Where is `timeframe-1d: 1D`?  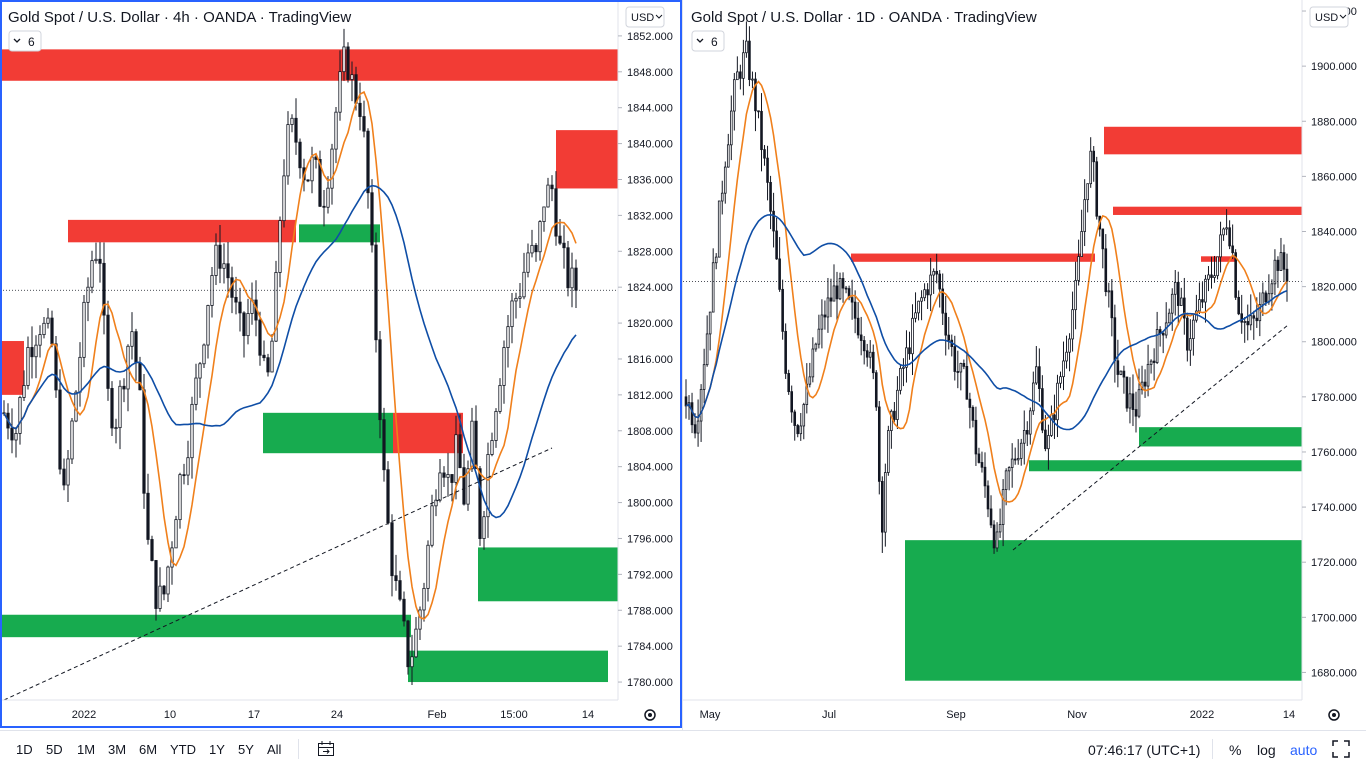 timeframe-1d: 1D is located at coordinates (24, 749).